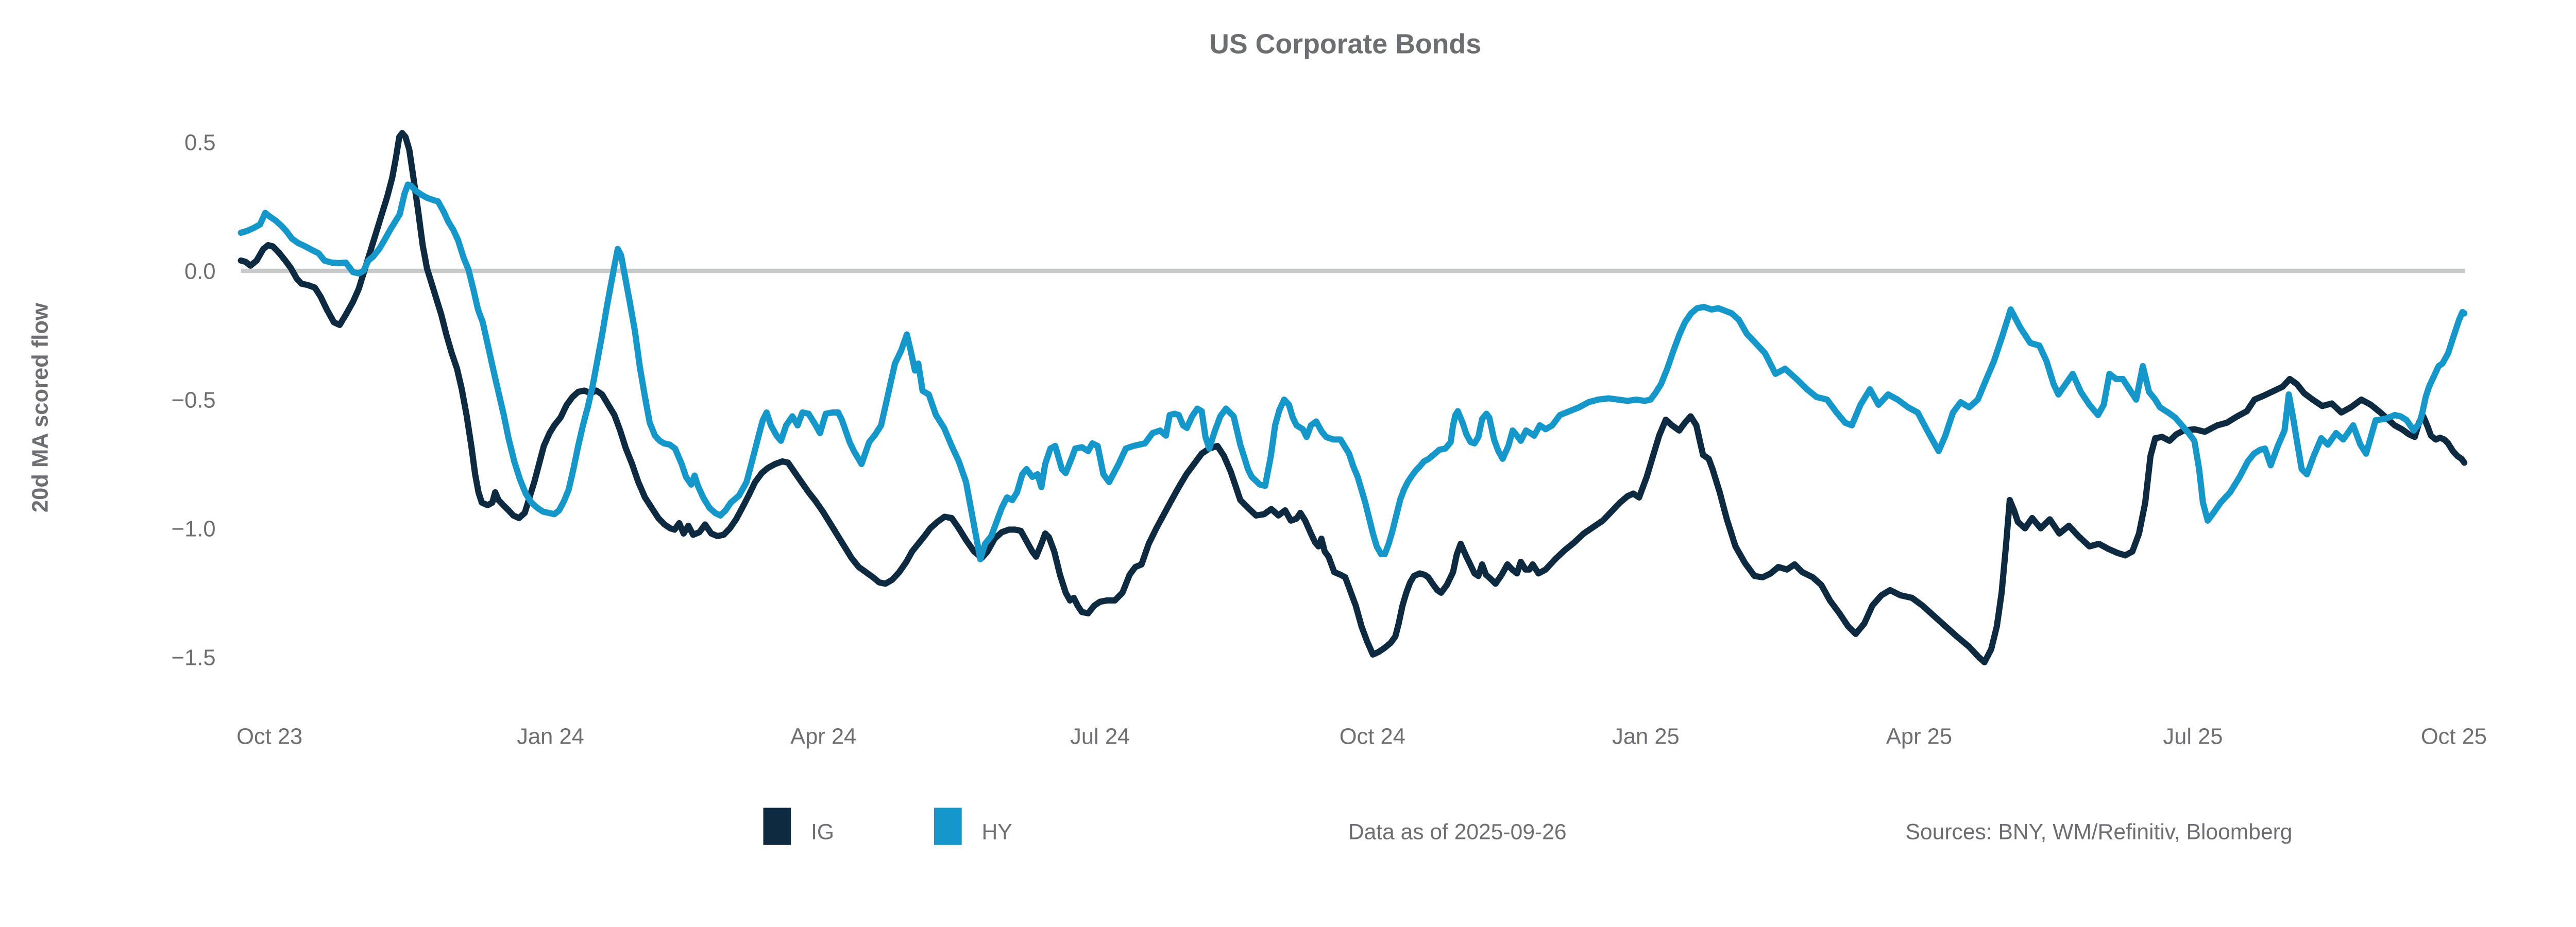 Image resolution: width=2576 pixels, height=927 pixels. What do you see at coordinates (1457, 832) in the screenshot?
I see `data-as-of-note: Data as of 2025-09-26` at bounding box center [1457, 832].